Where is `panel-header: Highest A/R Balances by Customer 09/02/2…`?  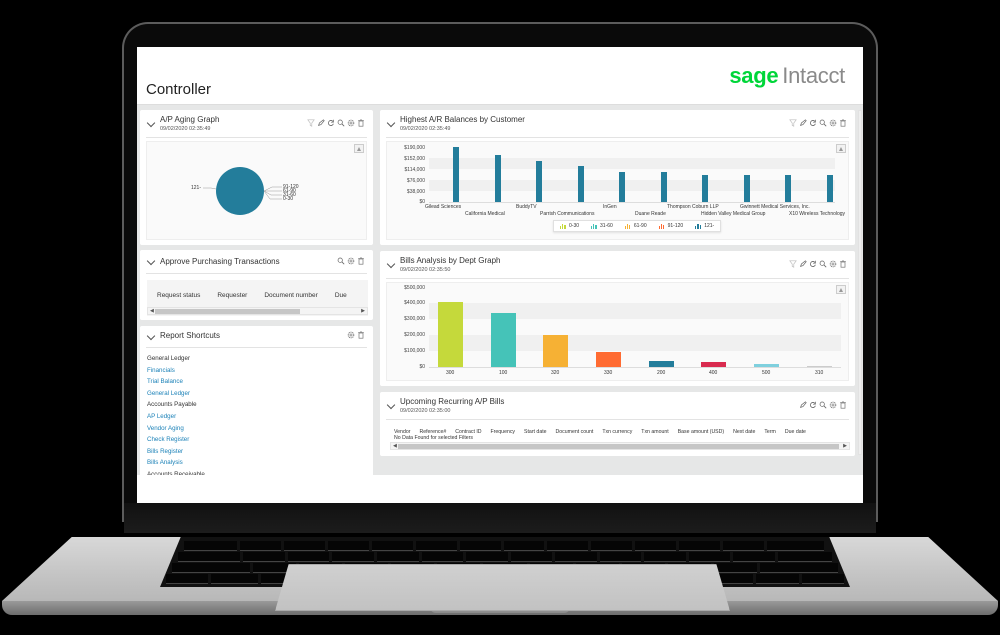 panel-header: Highest A/R Balances by Customer 09/02/2… is located at coordinates (617, 124).